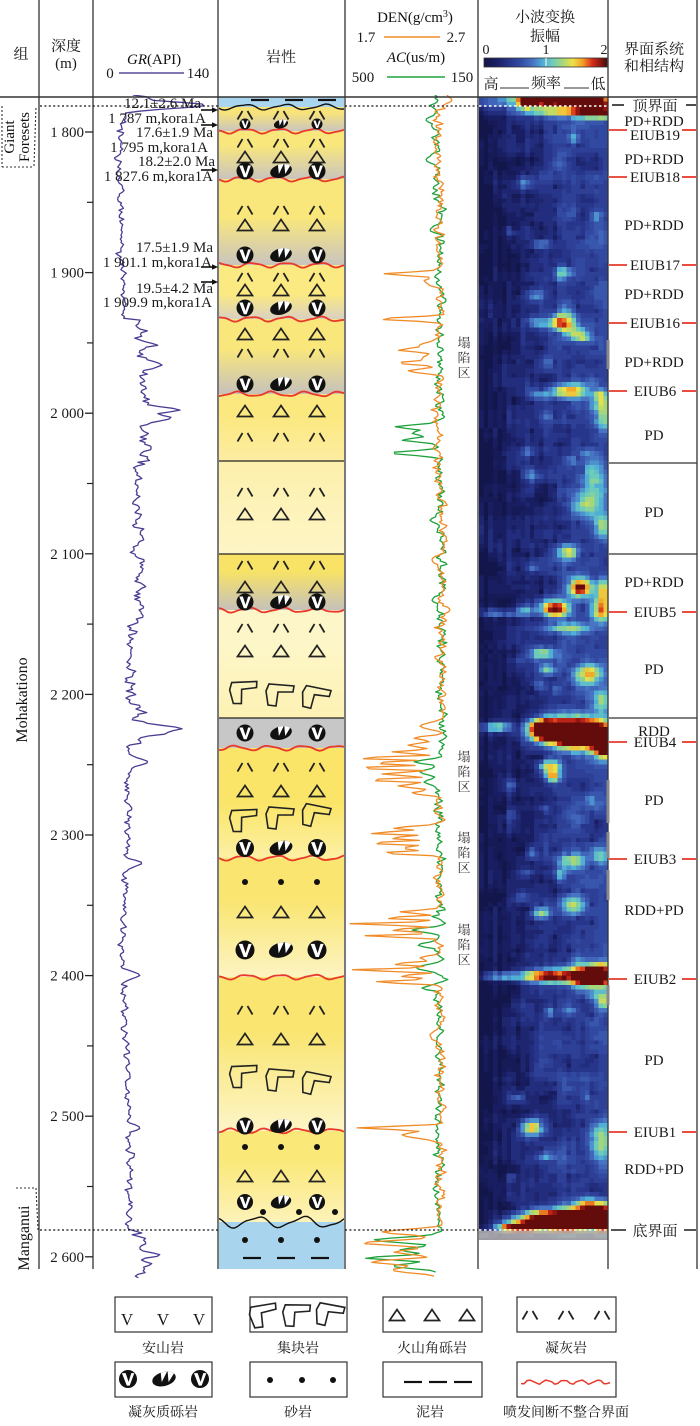 Image resolution: width=700 pixels, height=1426 pixels. I want to click on svg-text: 1.7, so click(366, 38).